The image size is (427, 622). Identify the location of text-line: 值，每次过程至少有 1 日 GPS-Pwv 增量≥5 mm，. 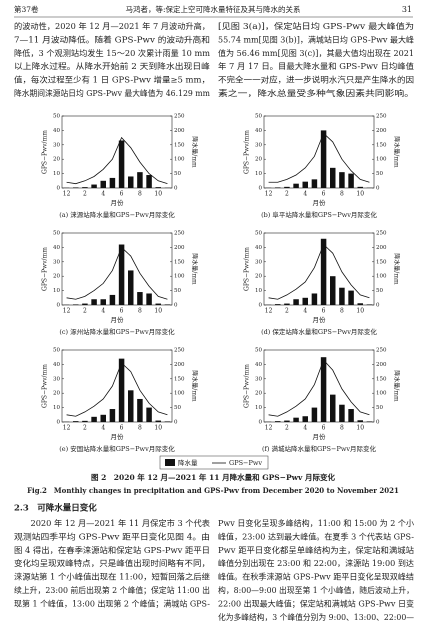
(112, 80).